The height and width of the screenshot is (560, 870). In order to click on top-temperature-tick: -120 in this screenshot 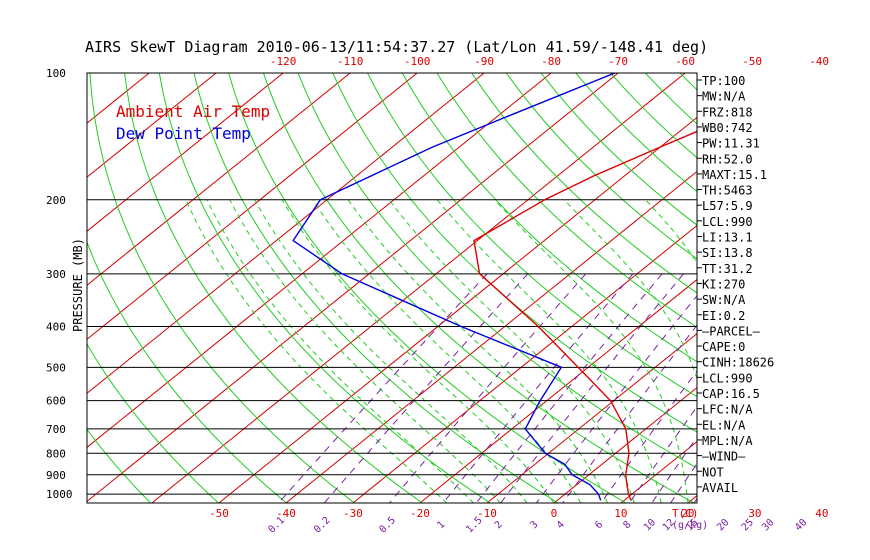, I will do `click(283, 61)`.